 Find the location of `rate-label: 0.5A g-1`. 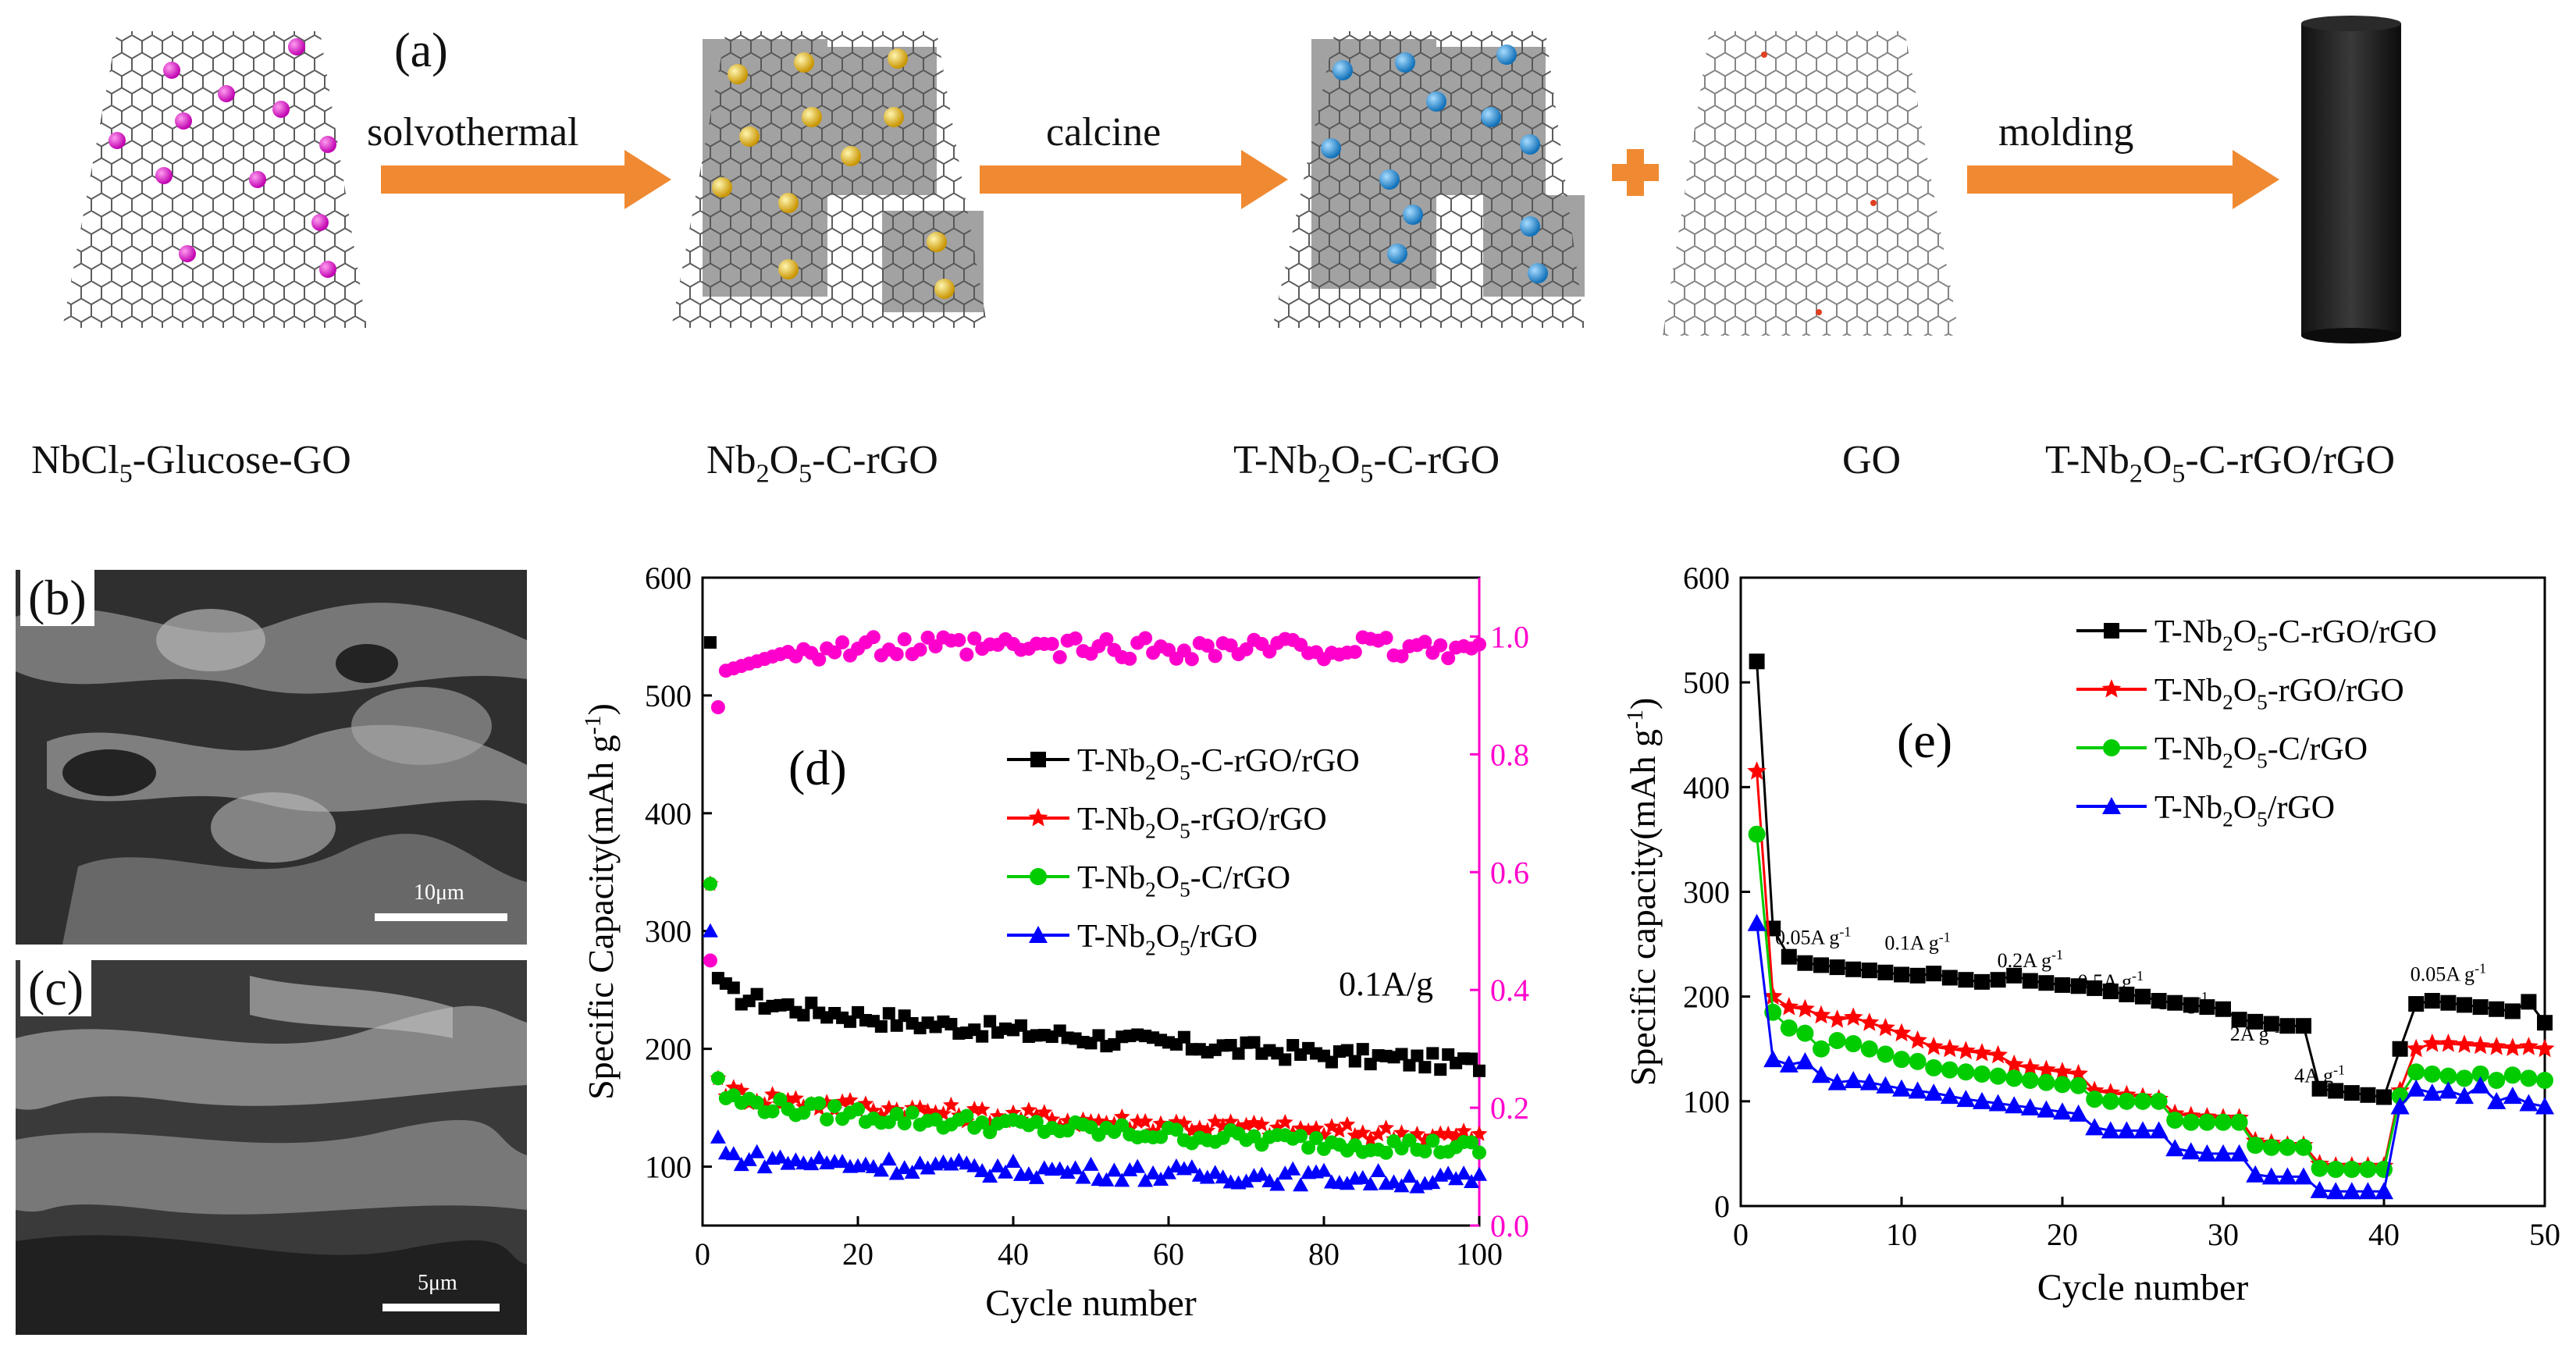

rate-label: 0.5A g-1 is located at coordinates (2111, 980).